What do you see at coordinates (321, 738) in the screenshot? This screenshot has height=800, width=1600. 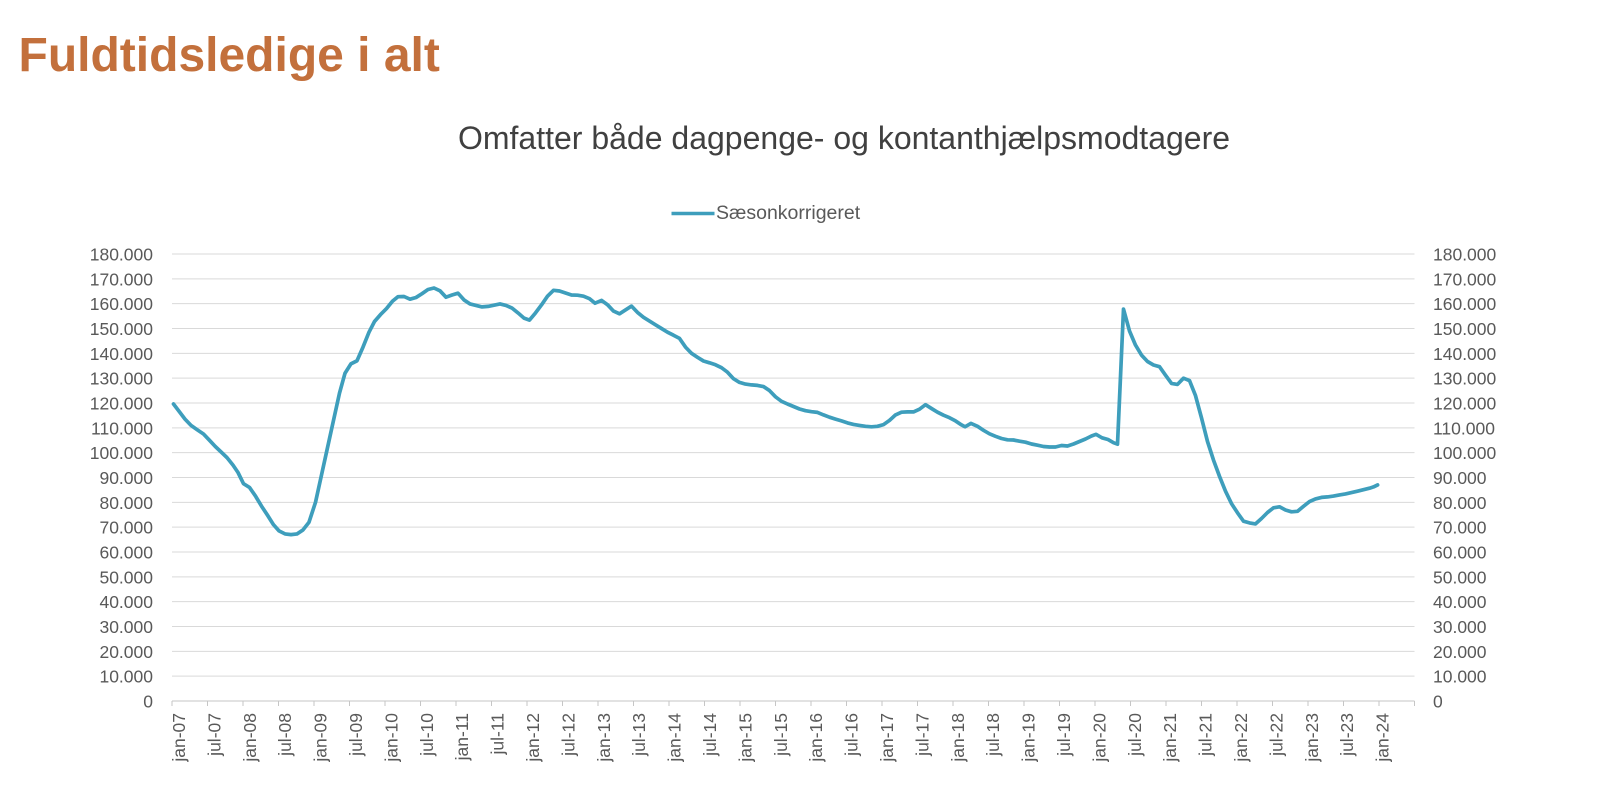 I see `svg-text: jan-09` at bounding box center [321, 738].